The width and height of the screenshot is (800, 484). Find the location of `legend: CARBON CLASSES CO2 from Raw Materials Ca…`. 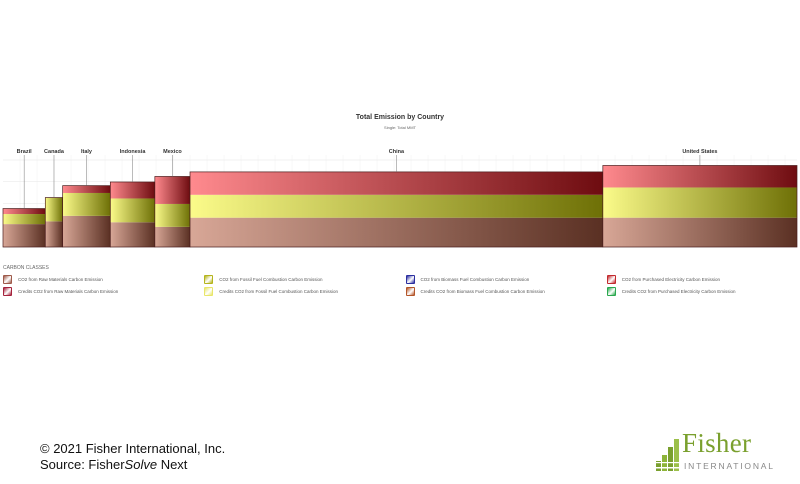

legend: CARBON CLASSES CO2 from Raw Materials Ca… is located at coordinates (400, 280).